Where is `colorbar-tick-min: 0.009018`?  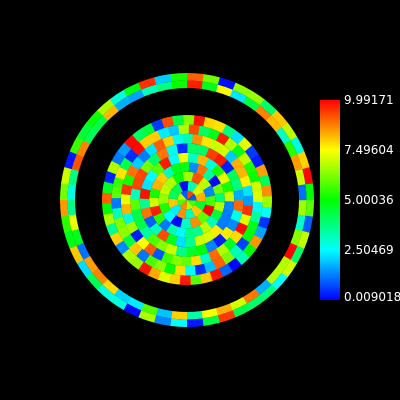 colorbar-tick-min: 0.009018 is located at coordinates (372, 297).